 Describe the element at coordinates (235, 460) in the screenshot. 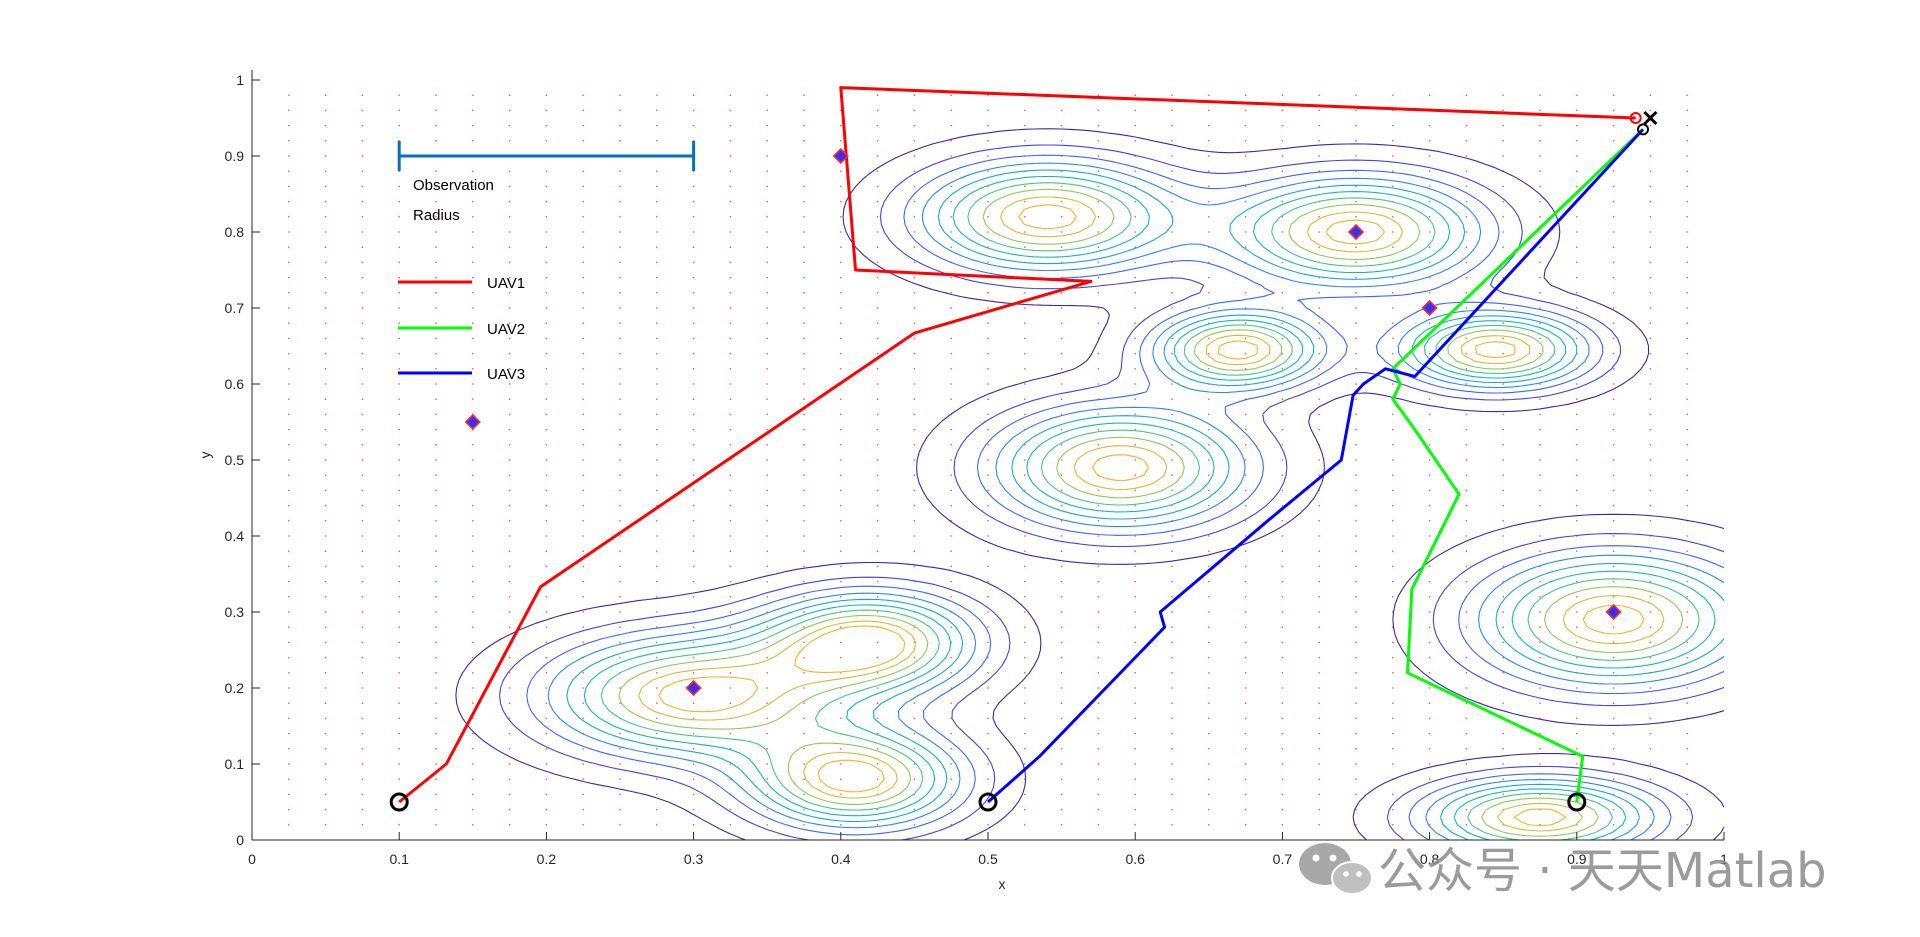

I see `y-tick-label: 0.5` at that location.